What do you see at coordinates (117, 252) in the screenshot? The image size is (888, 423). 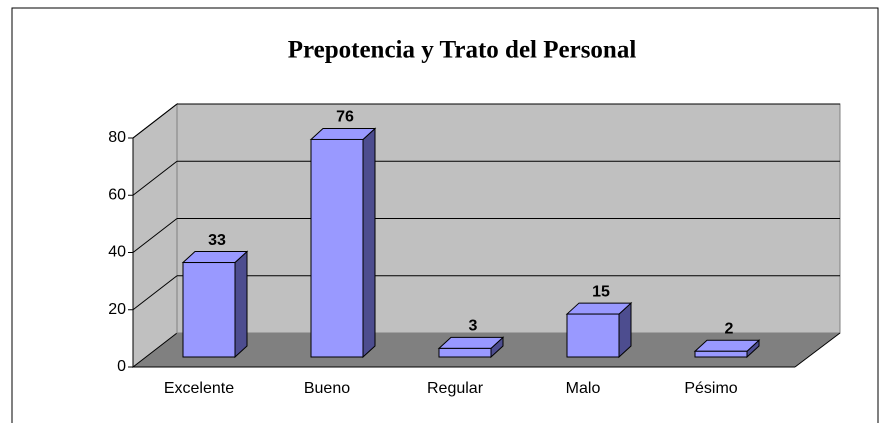 I see `y-tick-label: 40` at bounding box center [117, 252].